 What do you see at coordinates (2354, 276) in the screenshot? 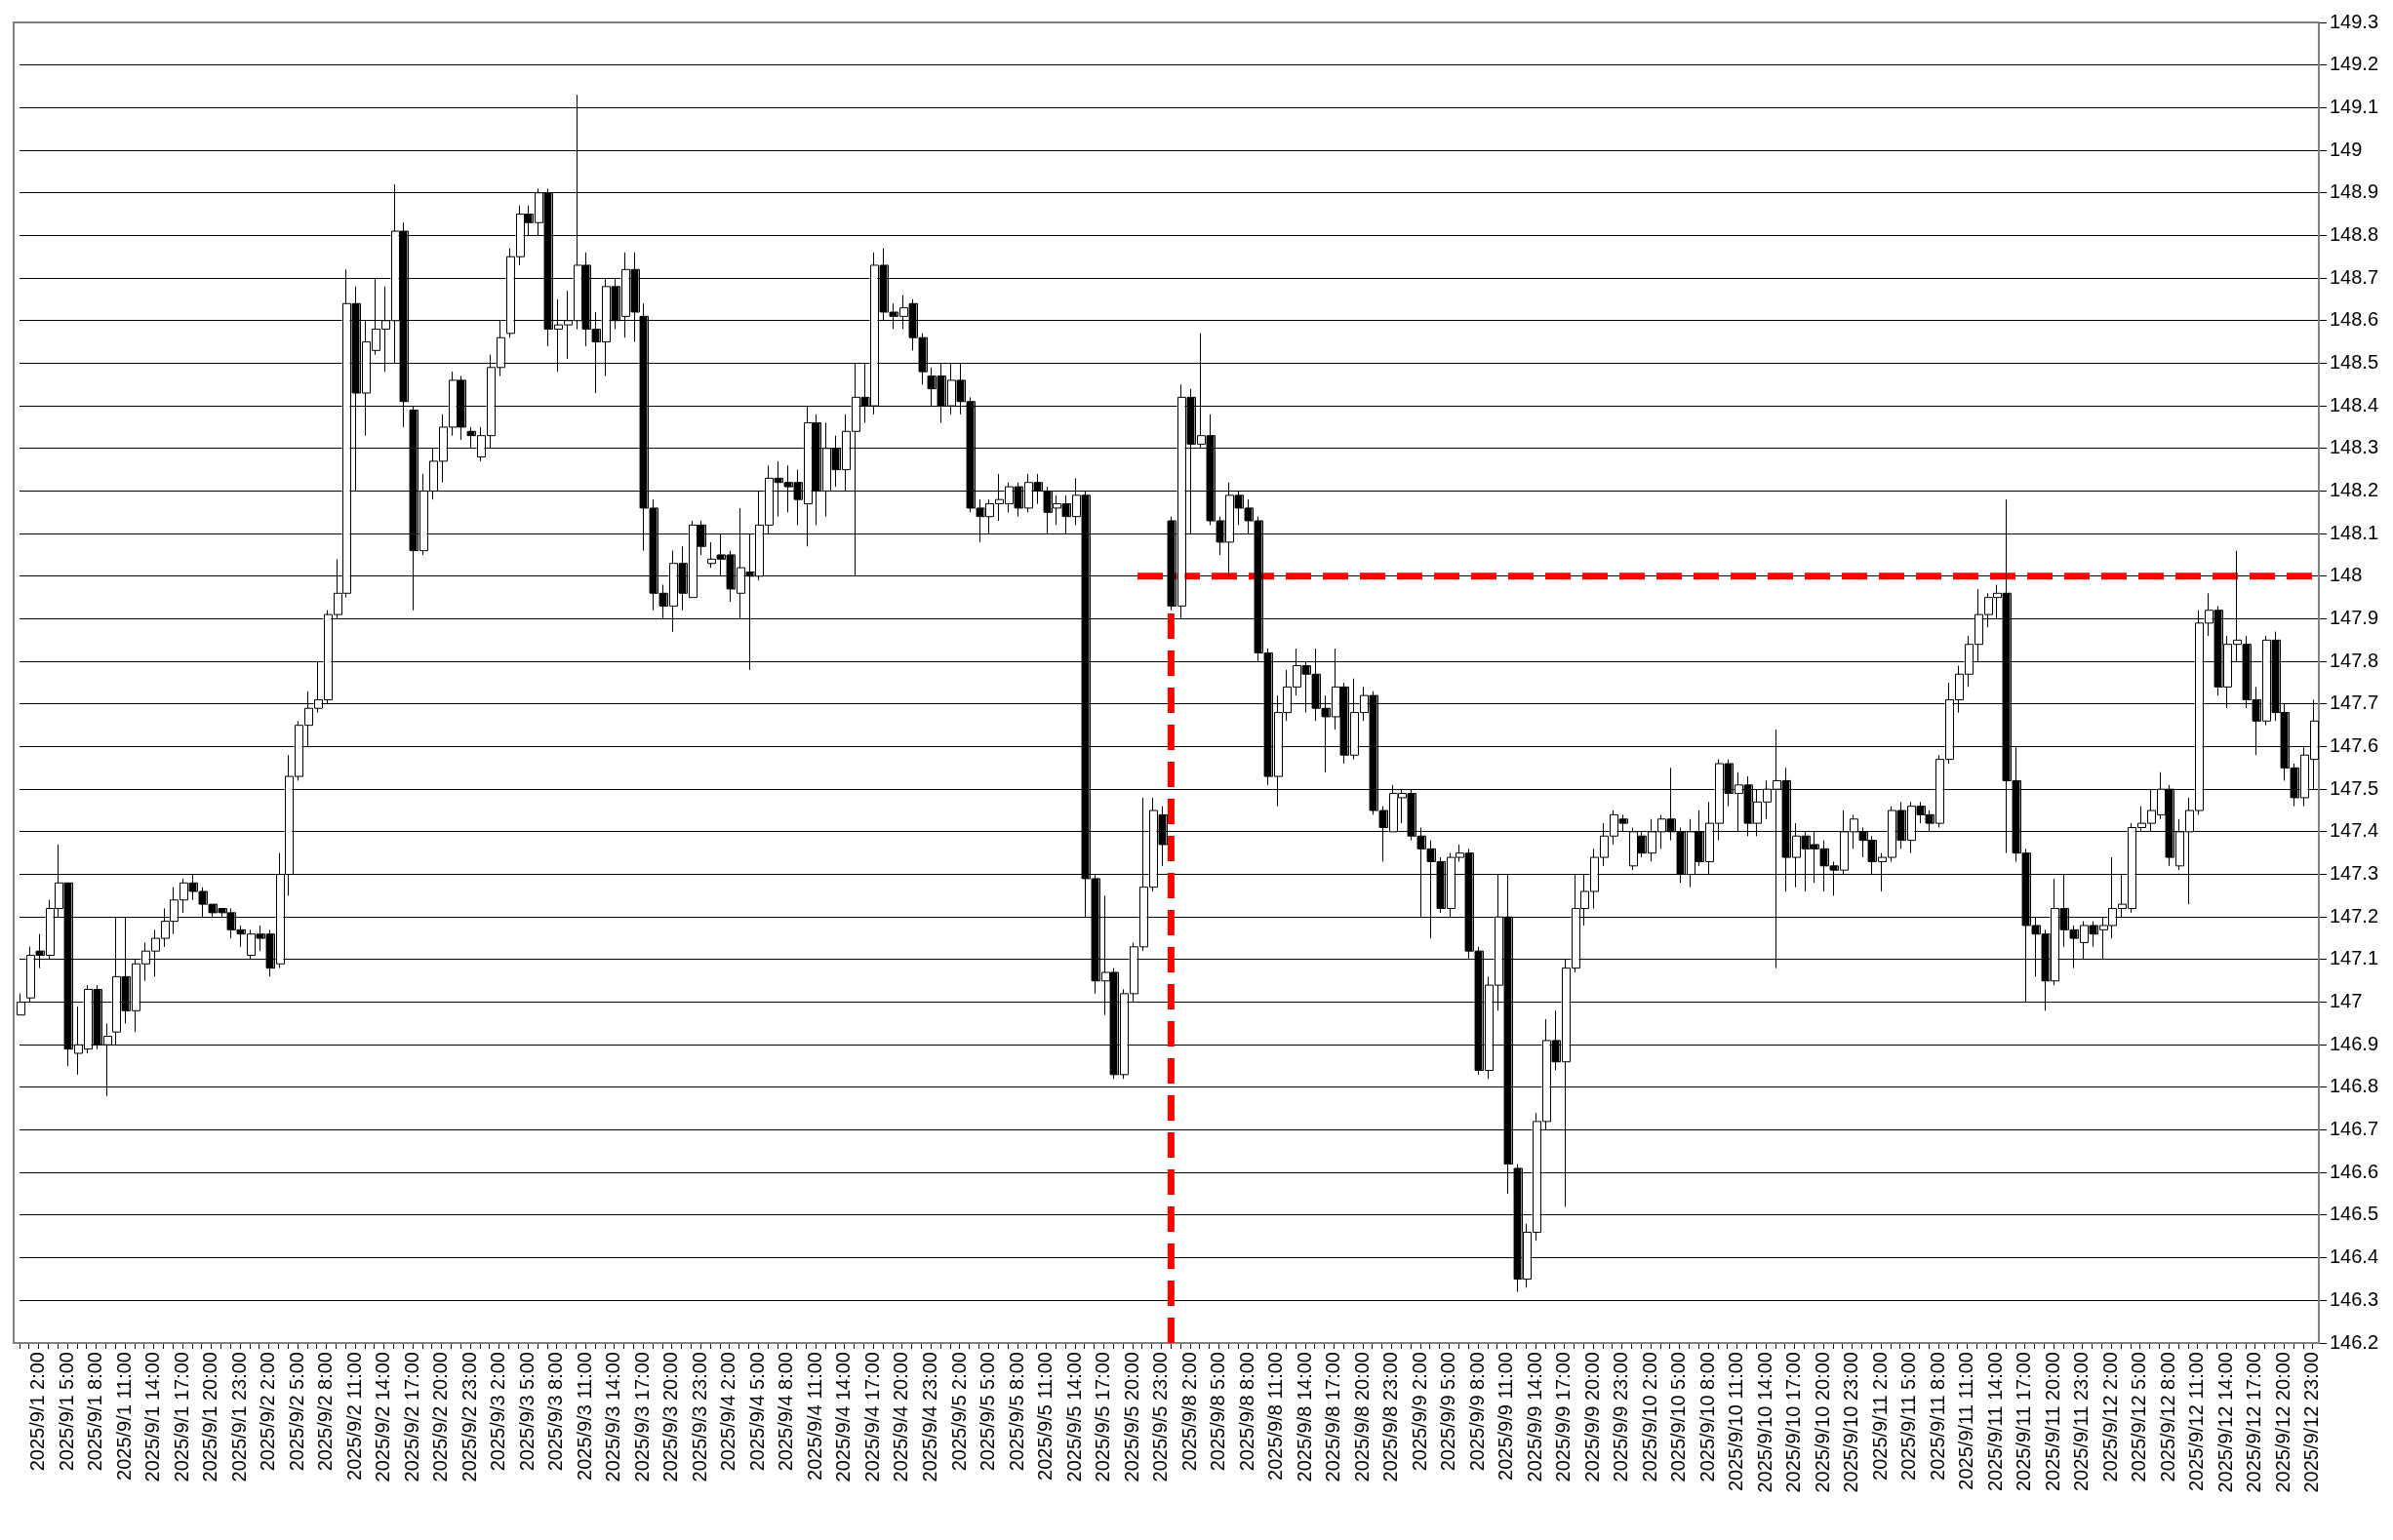
I see `y-tick-label: 148.7` at bounding box center [2354, 276].